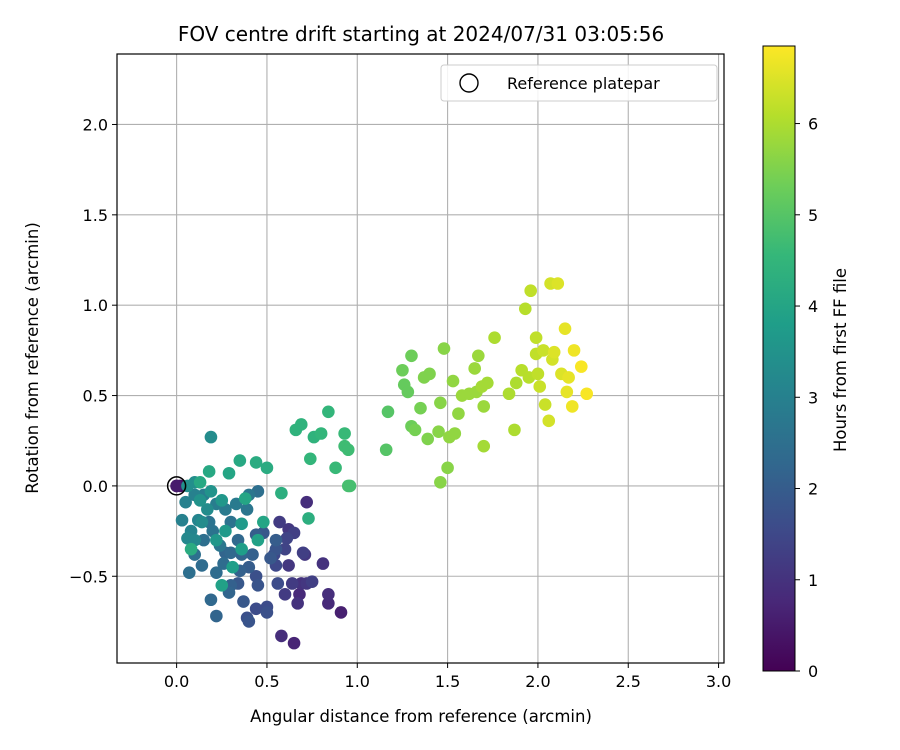 The width and height of the screenshot is (900, 750). I want to click on y-tick-label: 1.0, so click(95, 305).